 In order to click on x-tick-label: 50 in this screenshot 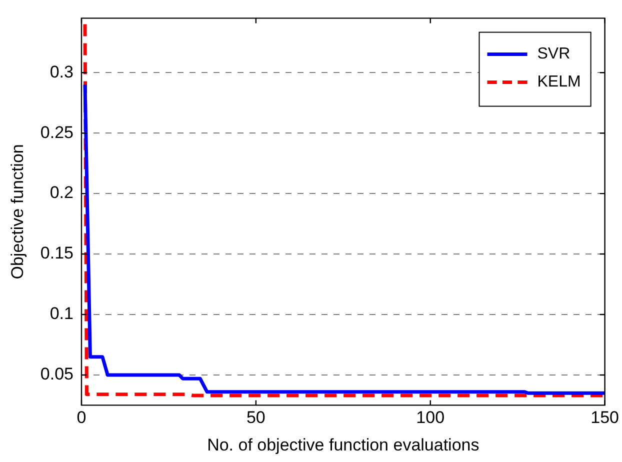, I will do `click(256, 418)`.